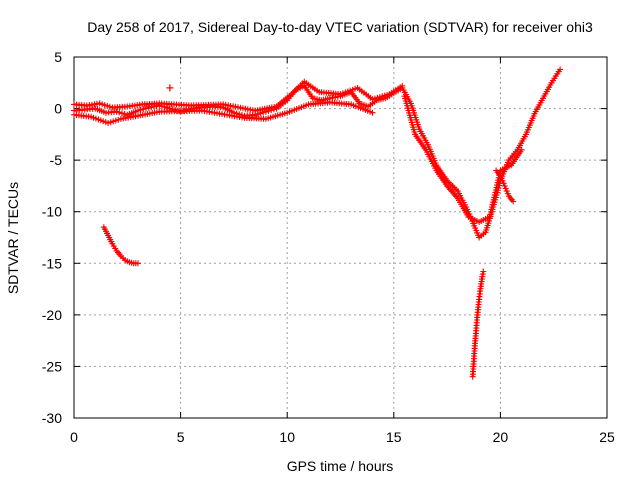  What do you see at coordinates (74, 437) in the screenshot?
I see `x-tick-label: 0` at bounding box center [74, 437].